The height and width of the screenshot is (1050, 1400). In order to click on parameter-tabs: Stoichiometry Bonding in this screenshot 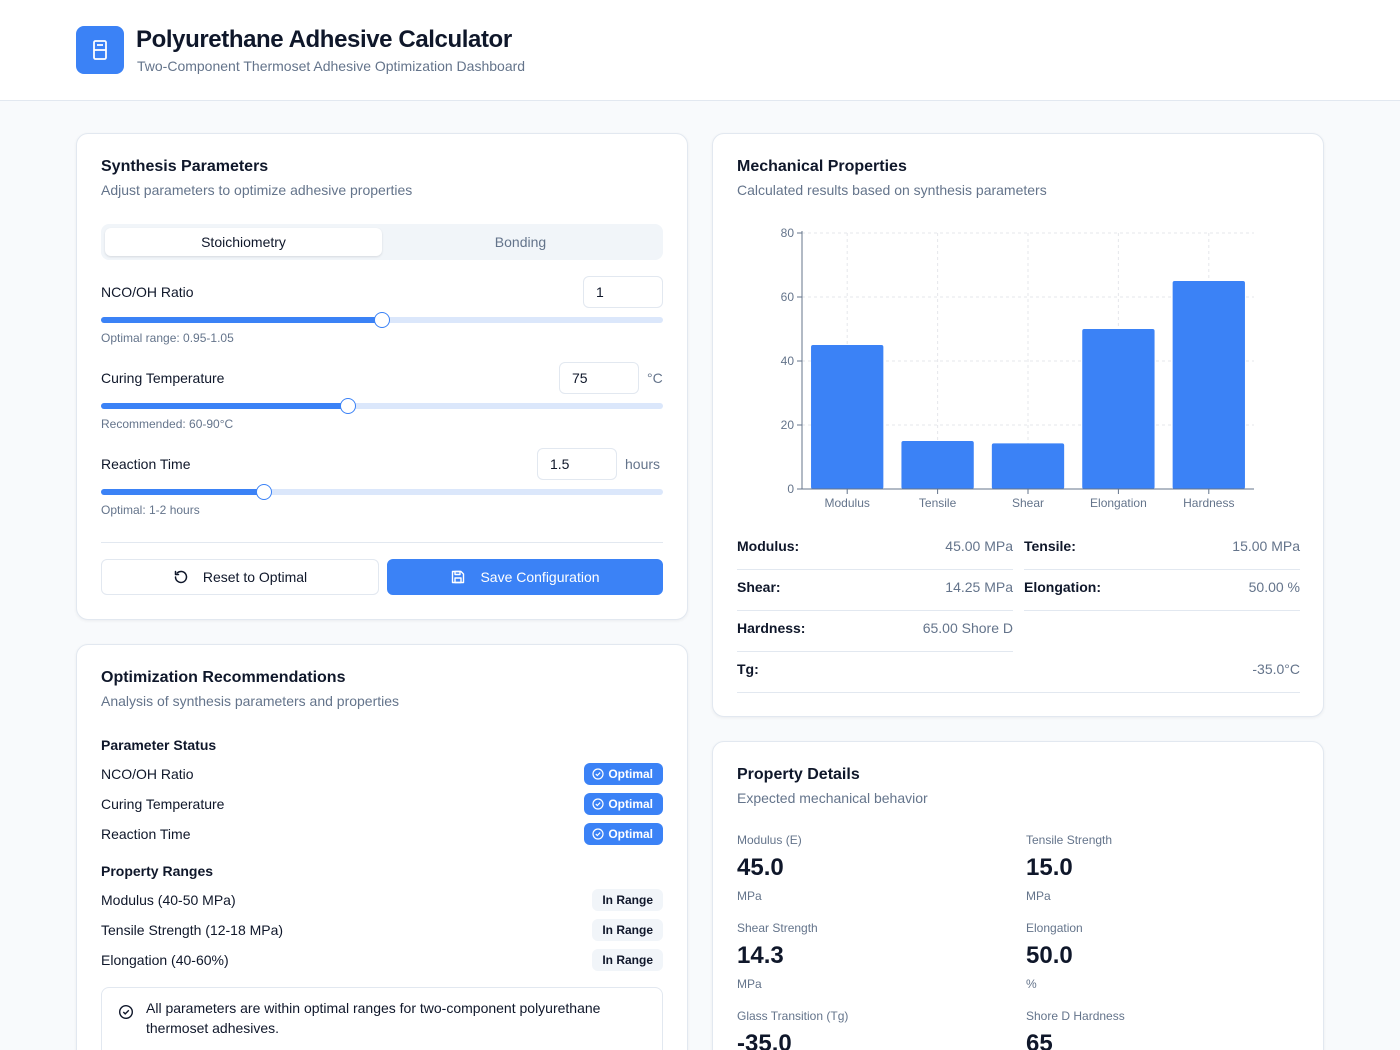, I will do `click(382, 242)`.